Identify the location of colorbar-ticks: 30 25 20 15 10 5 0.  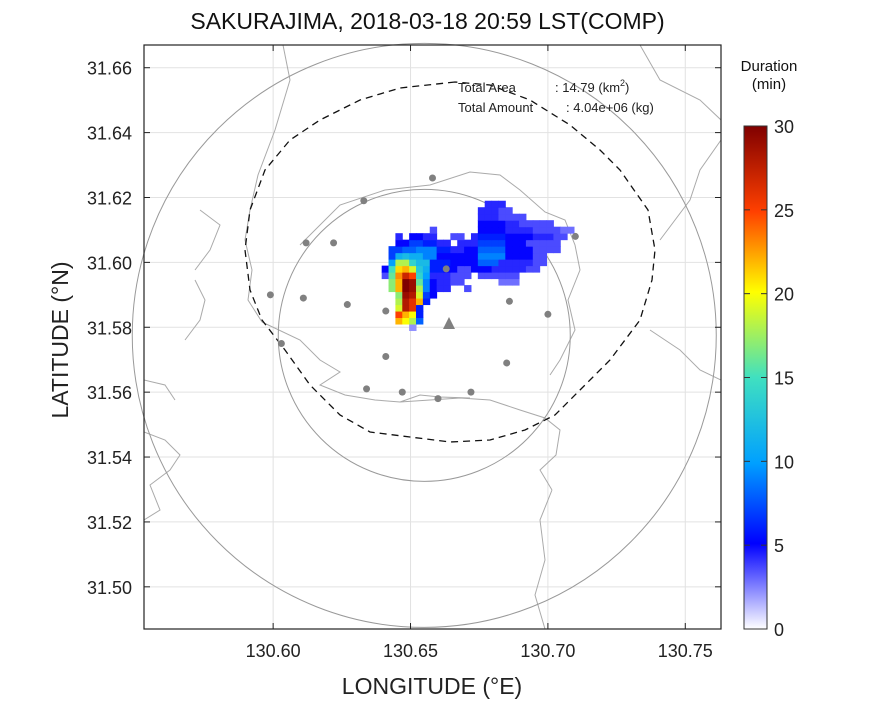
(769, 378).